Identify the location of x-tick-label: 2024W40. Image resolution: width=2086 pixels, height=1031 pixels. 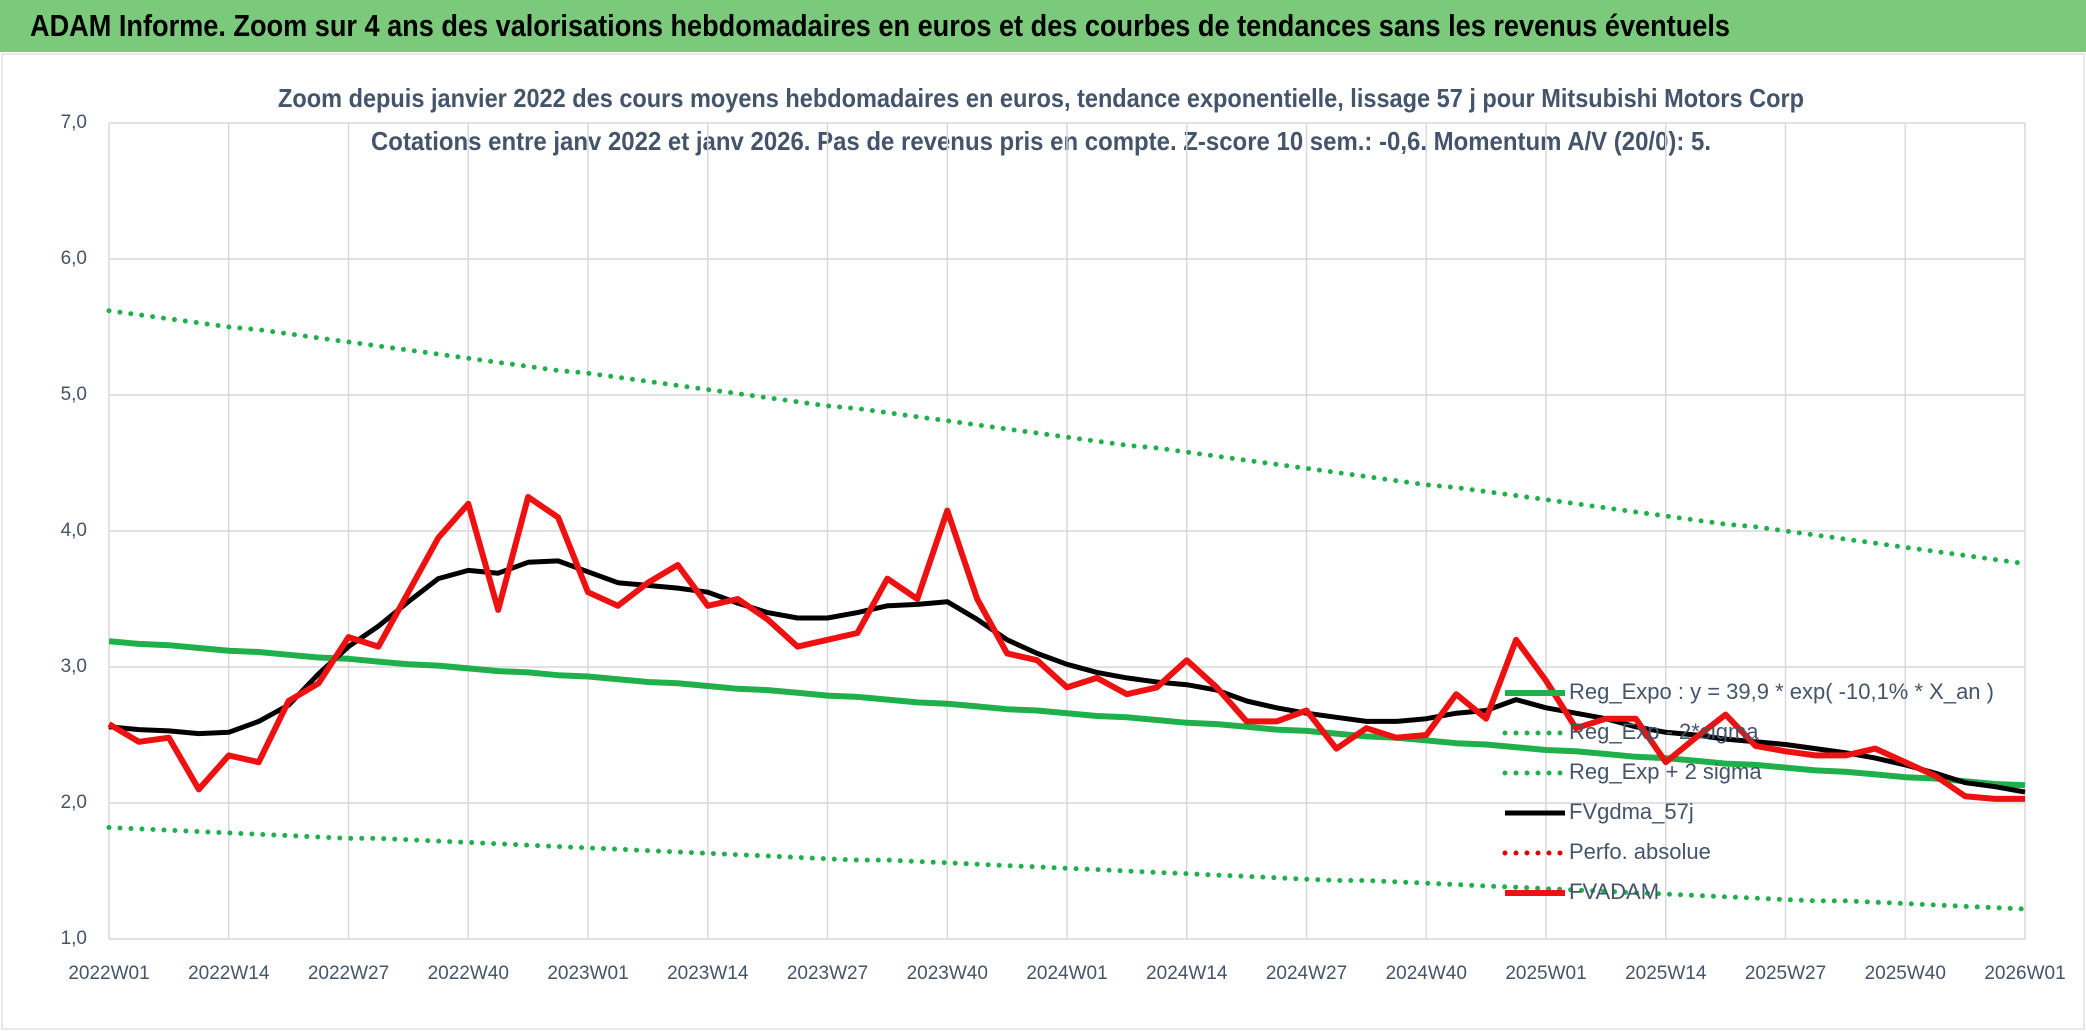
(1426, 973).